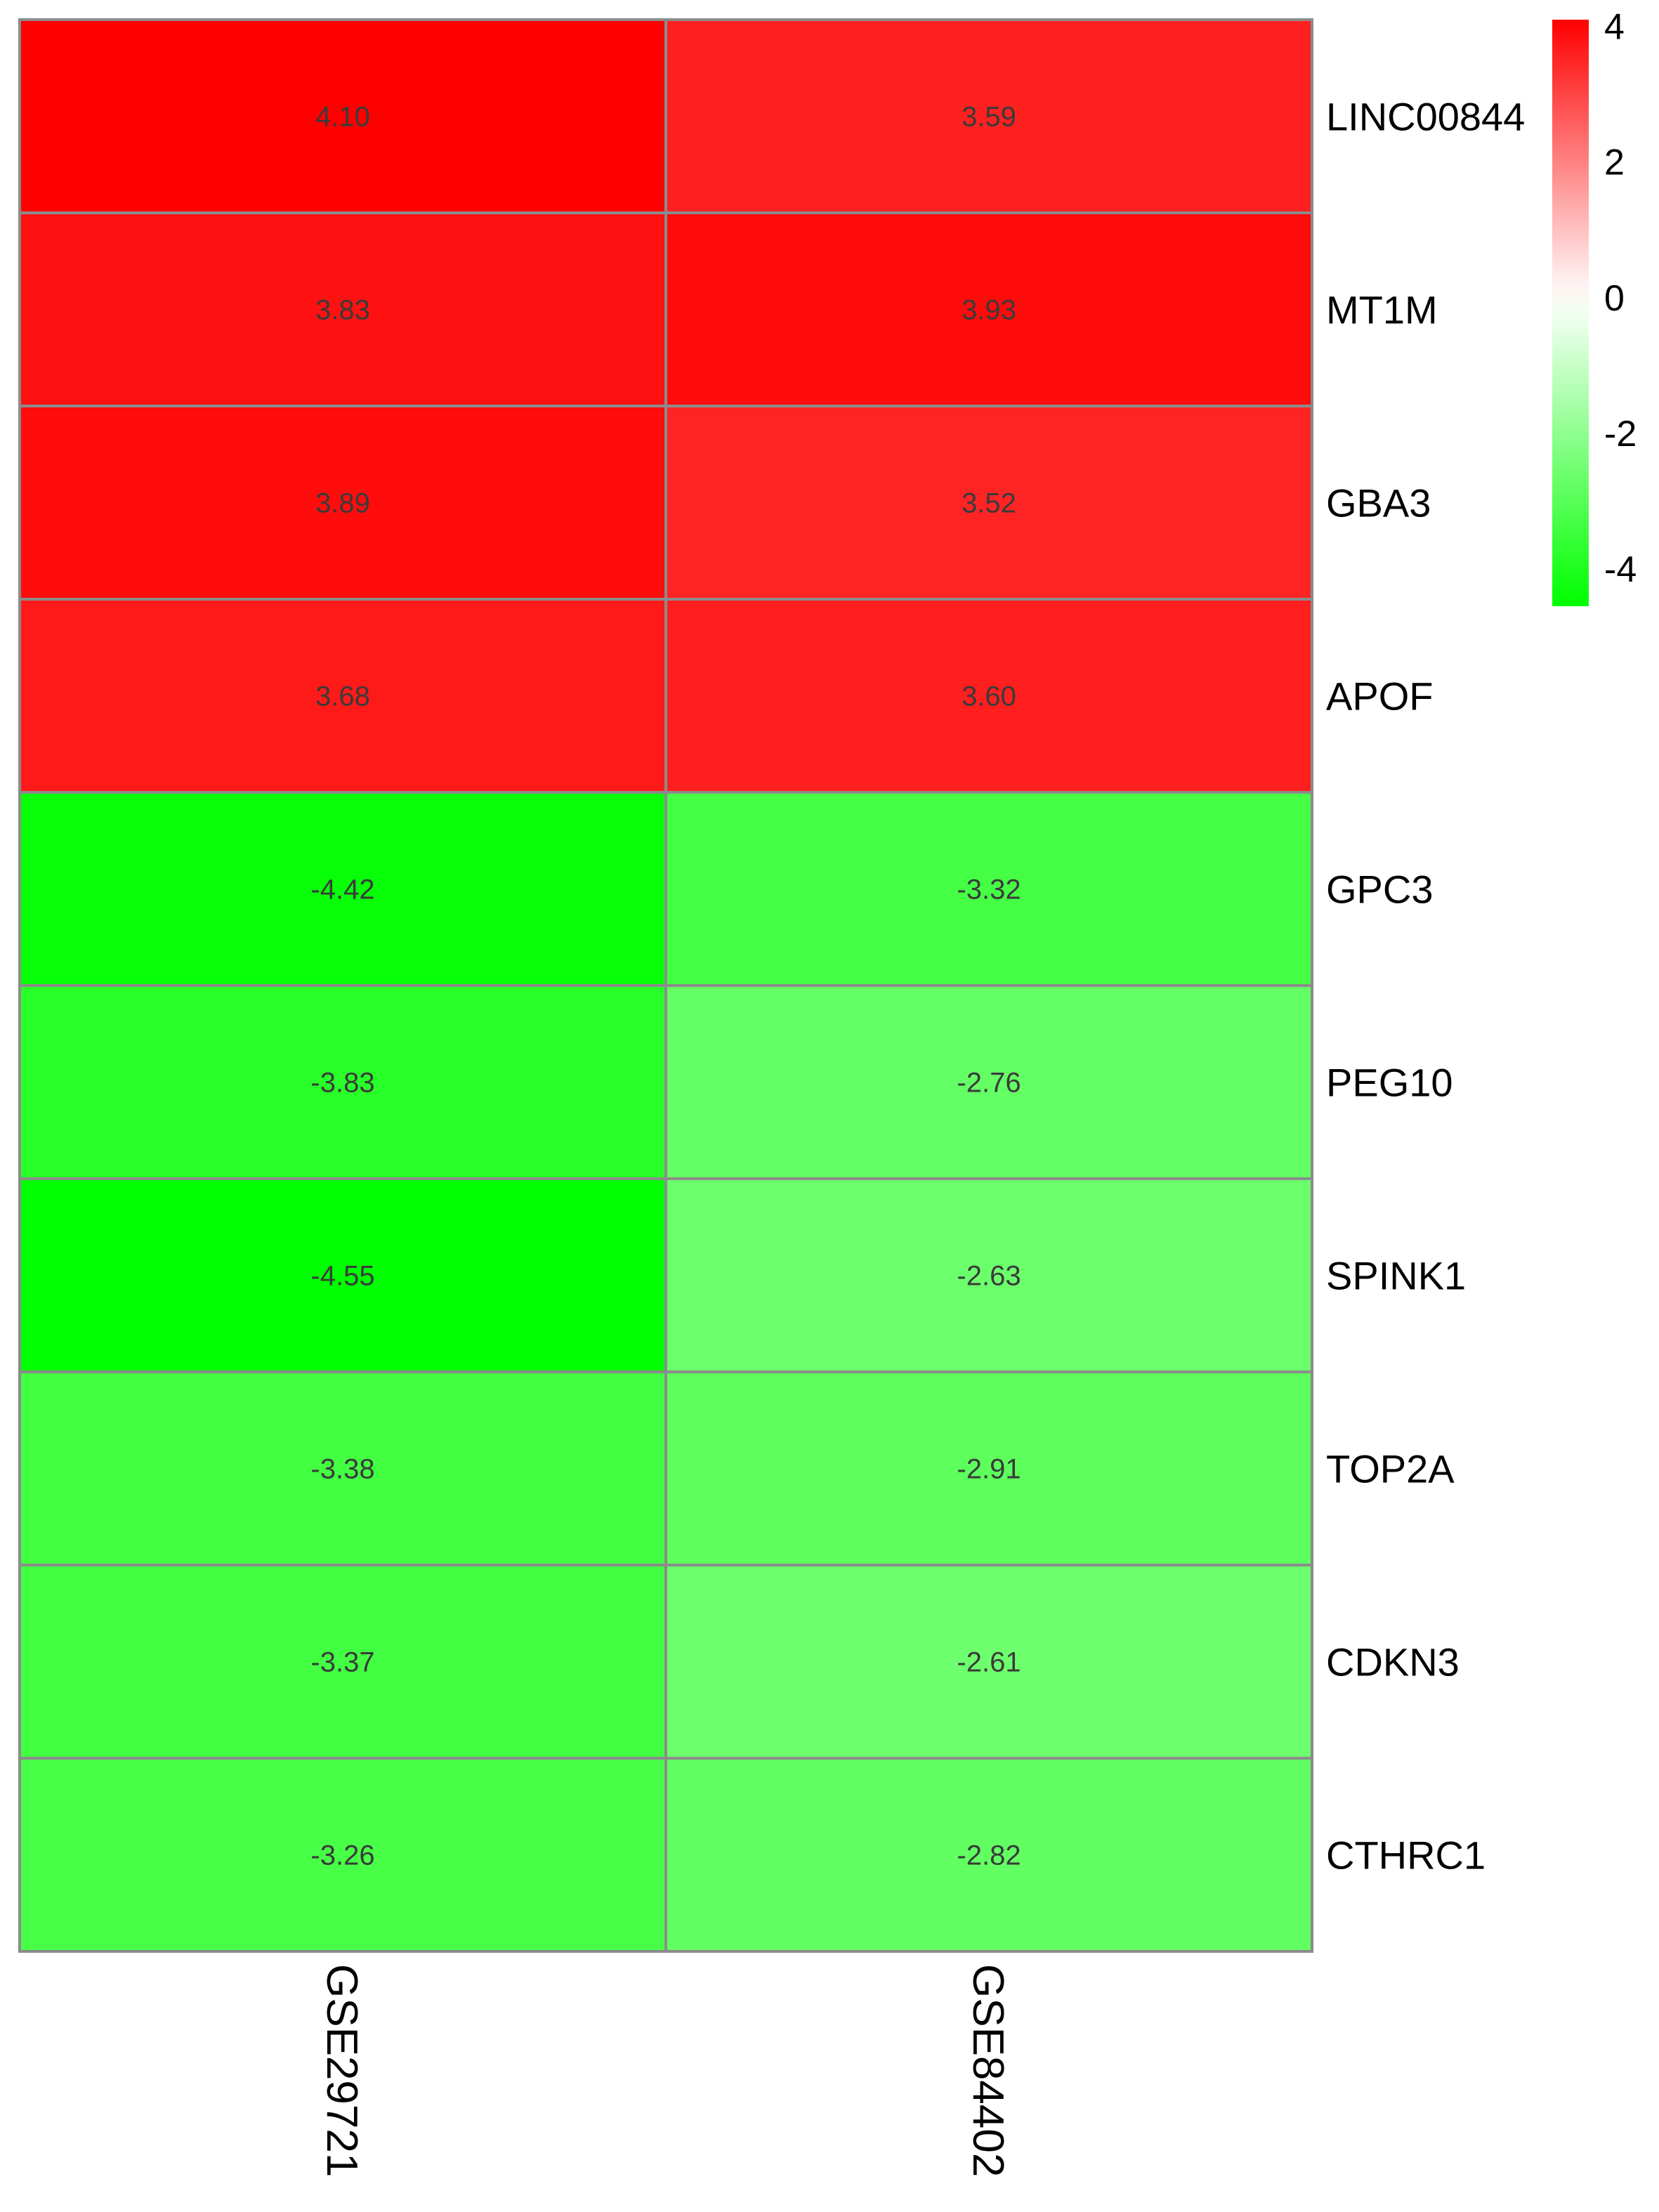 The height and width of the screenshot is (2212, 1659). What do you see at coordinates (1406, 1855) in the screenshot?
I see `row-label: CTHRC1` at bounding box center [1406, 1855].